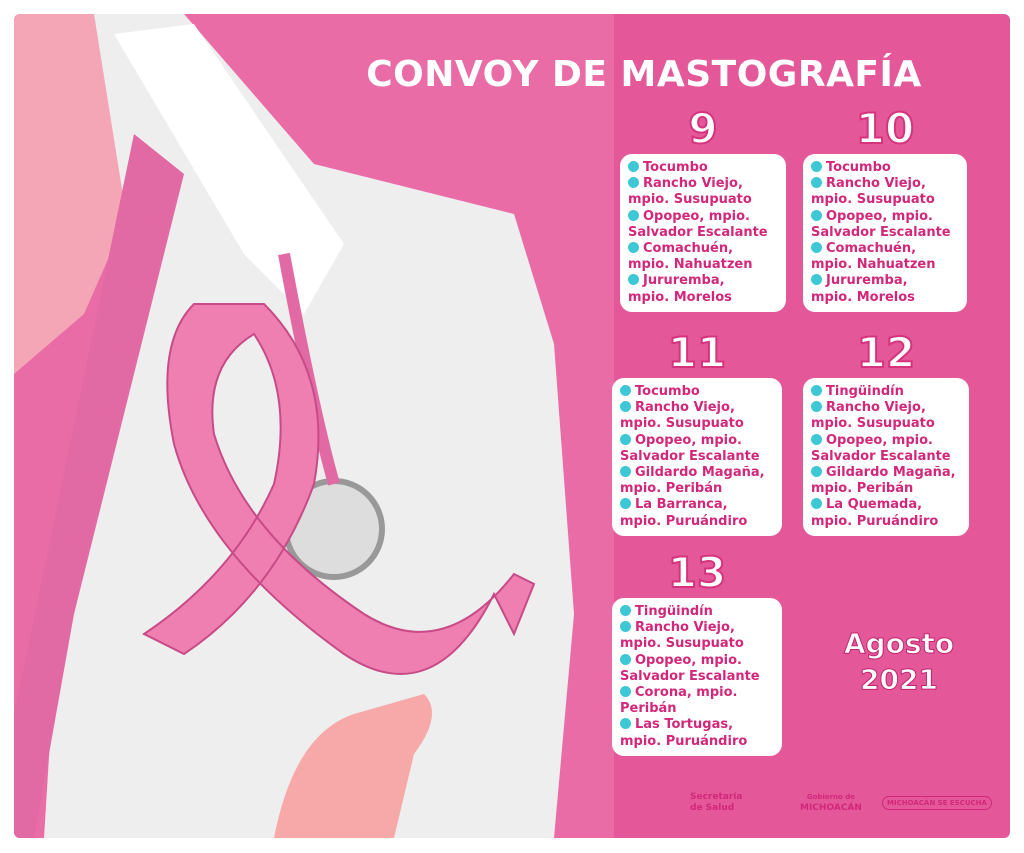 The image size is (1024, 853). Describe the element at coordinates (716, 803) in the screenshot. I see `logo-salud: Secretaría de Salud` at that location.